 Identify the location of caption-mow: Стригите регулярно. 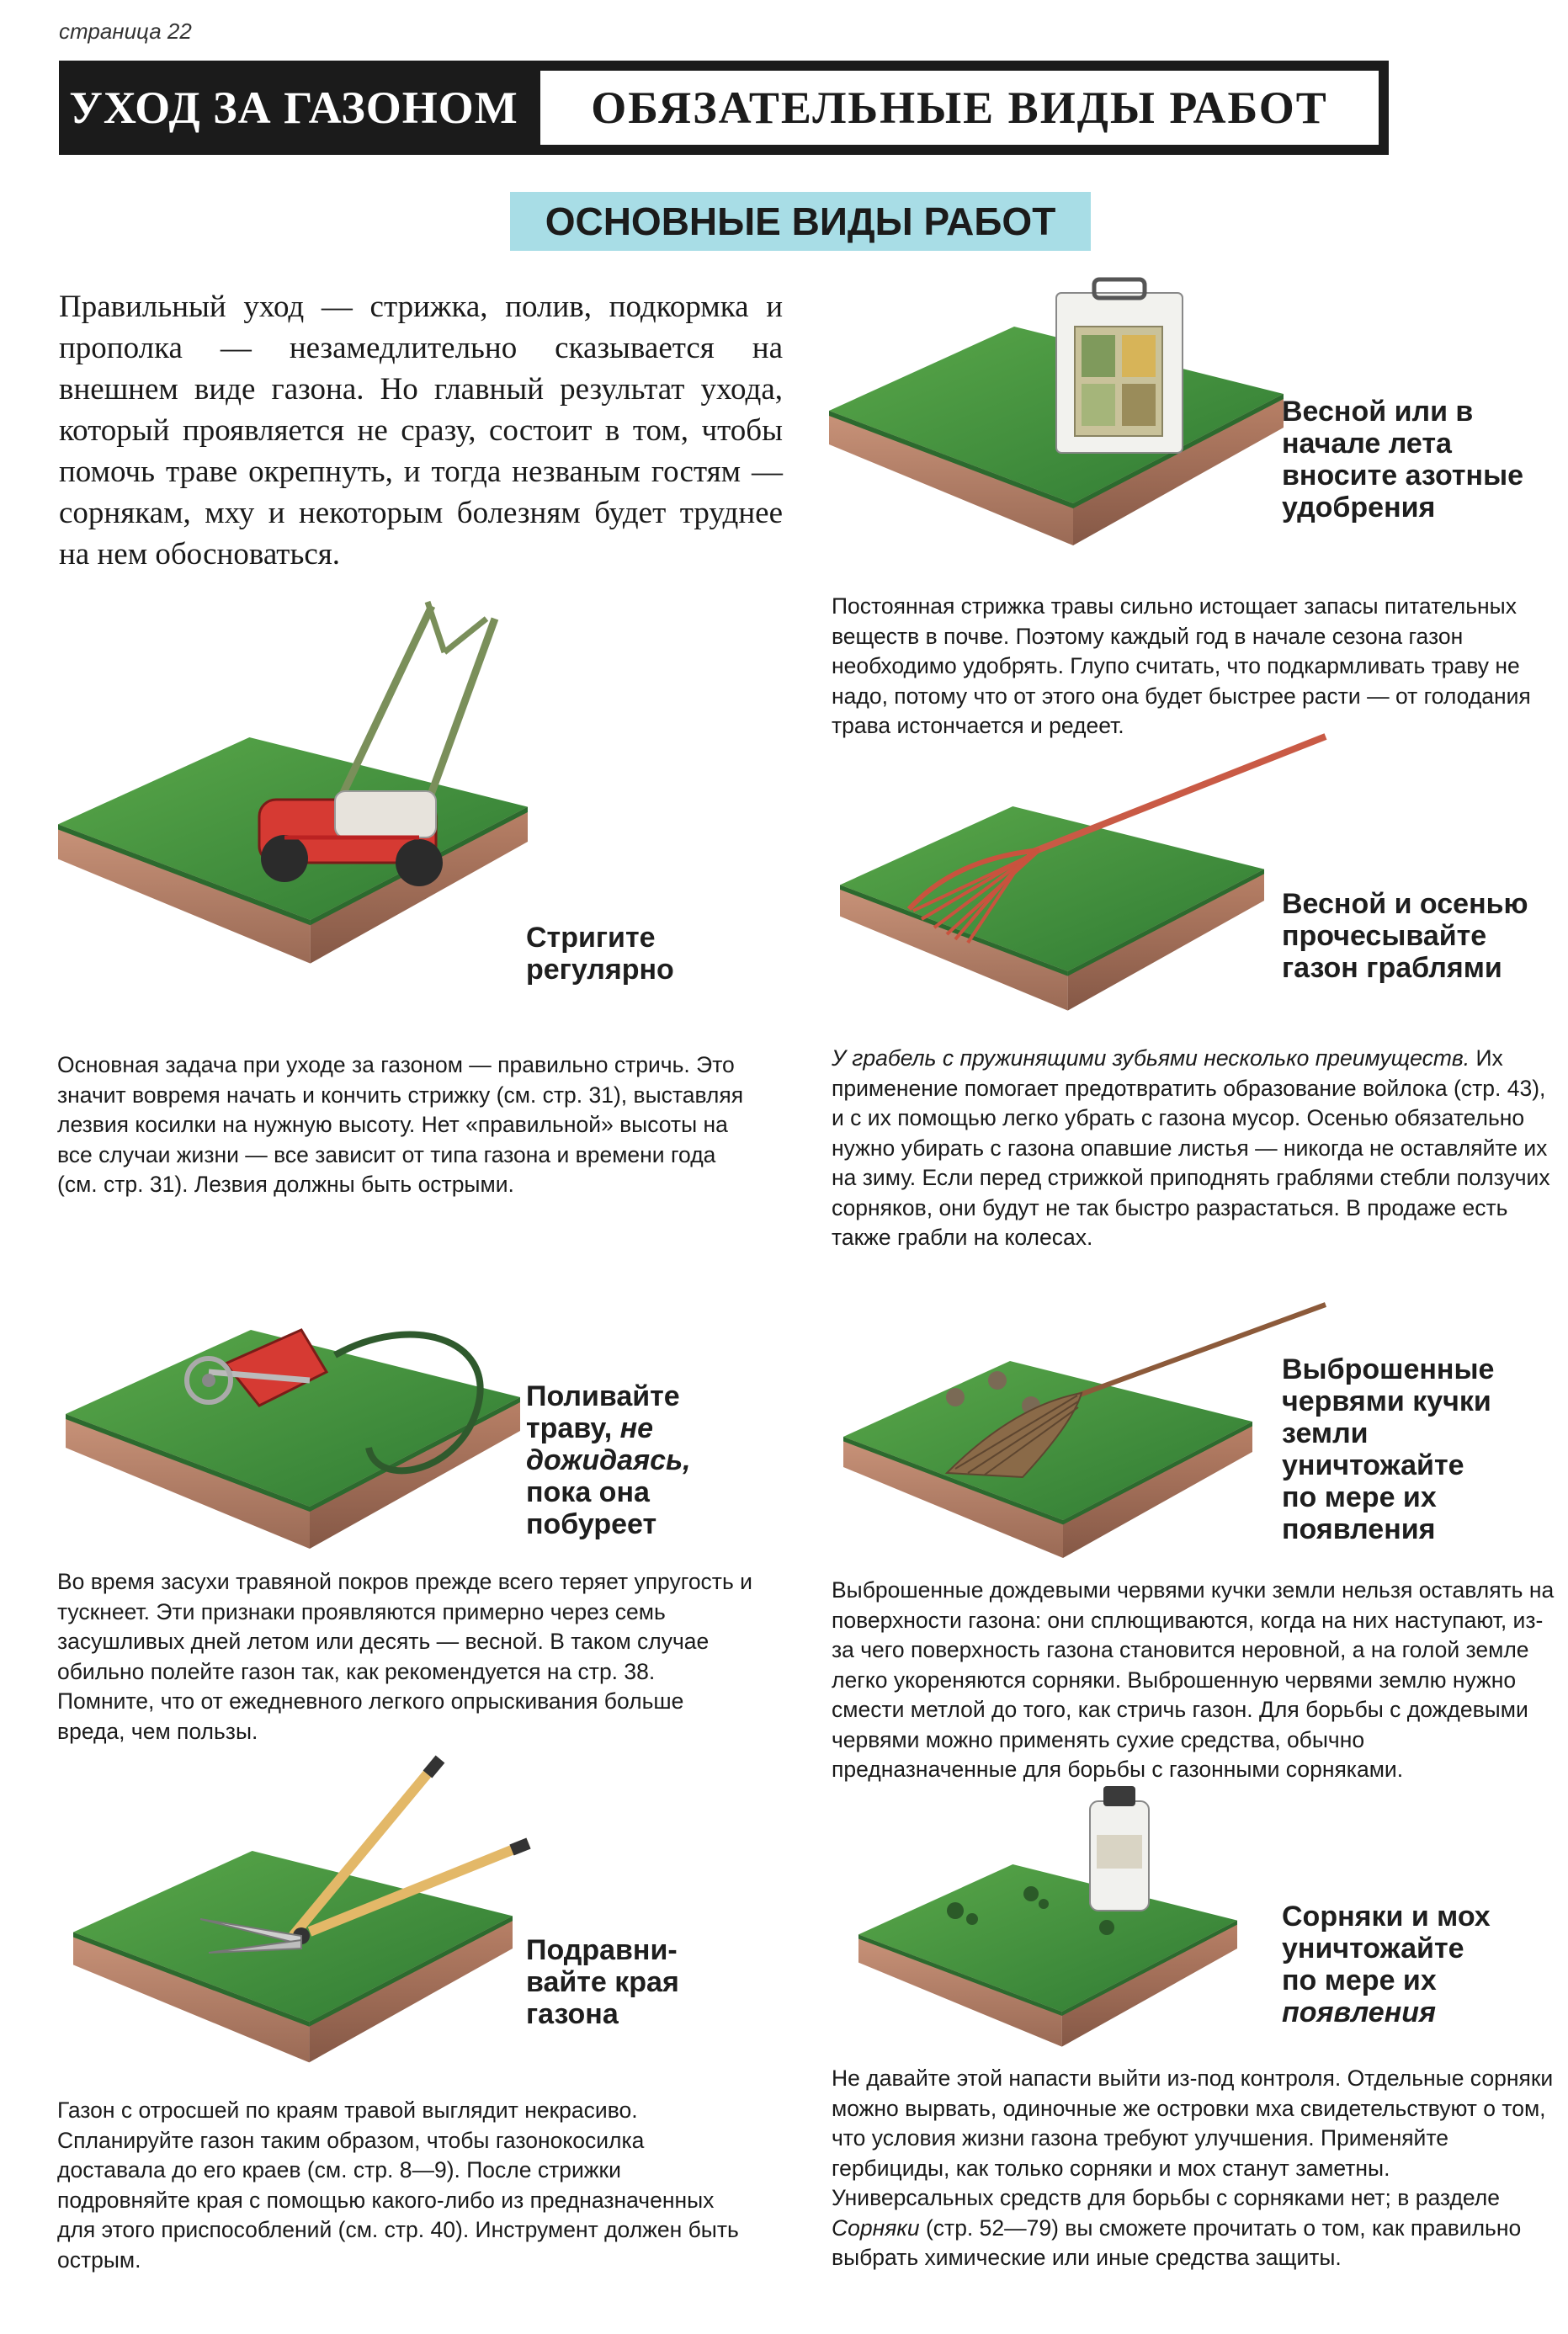
(600, 954).